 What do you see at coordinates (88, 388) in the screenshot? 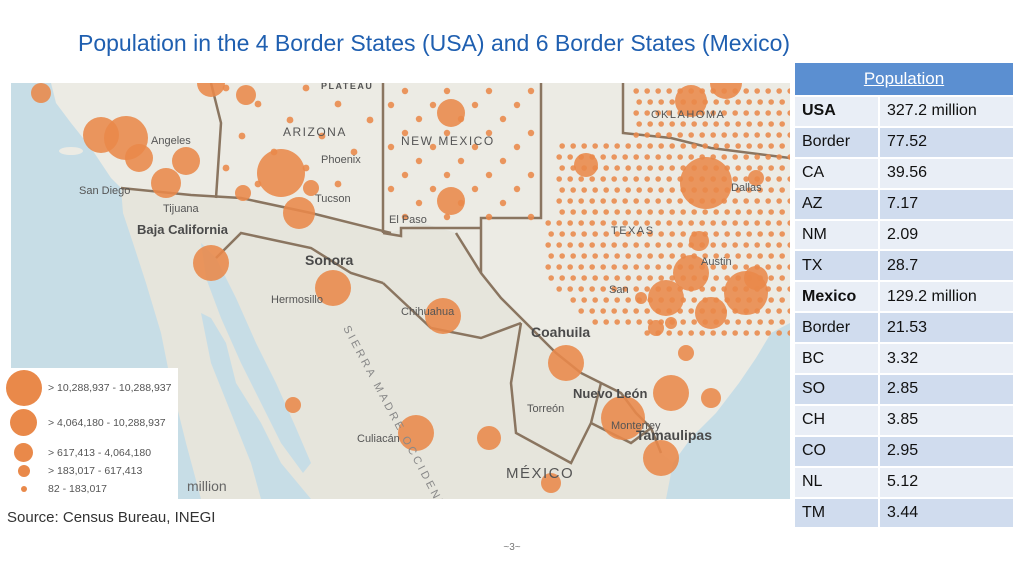
I see `legend-item: > 10,288,937 - 10,288,937` at bounding box center [88, 388].